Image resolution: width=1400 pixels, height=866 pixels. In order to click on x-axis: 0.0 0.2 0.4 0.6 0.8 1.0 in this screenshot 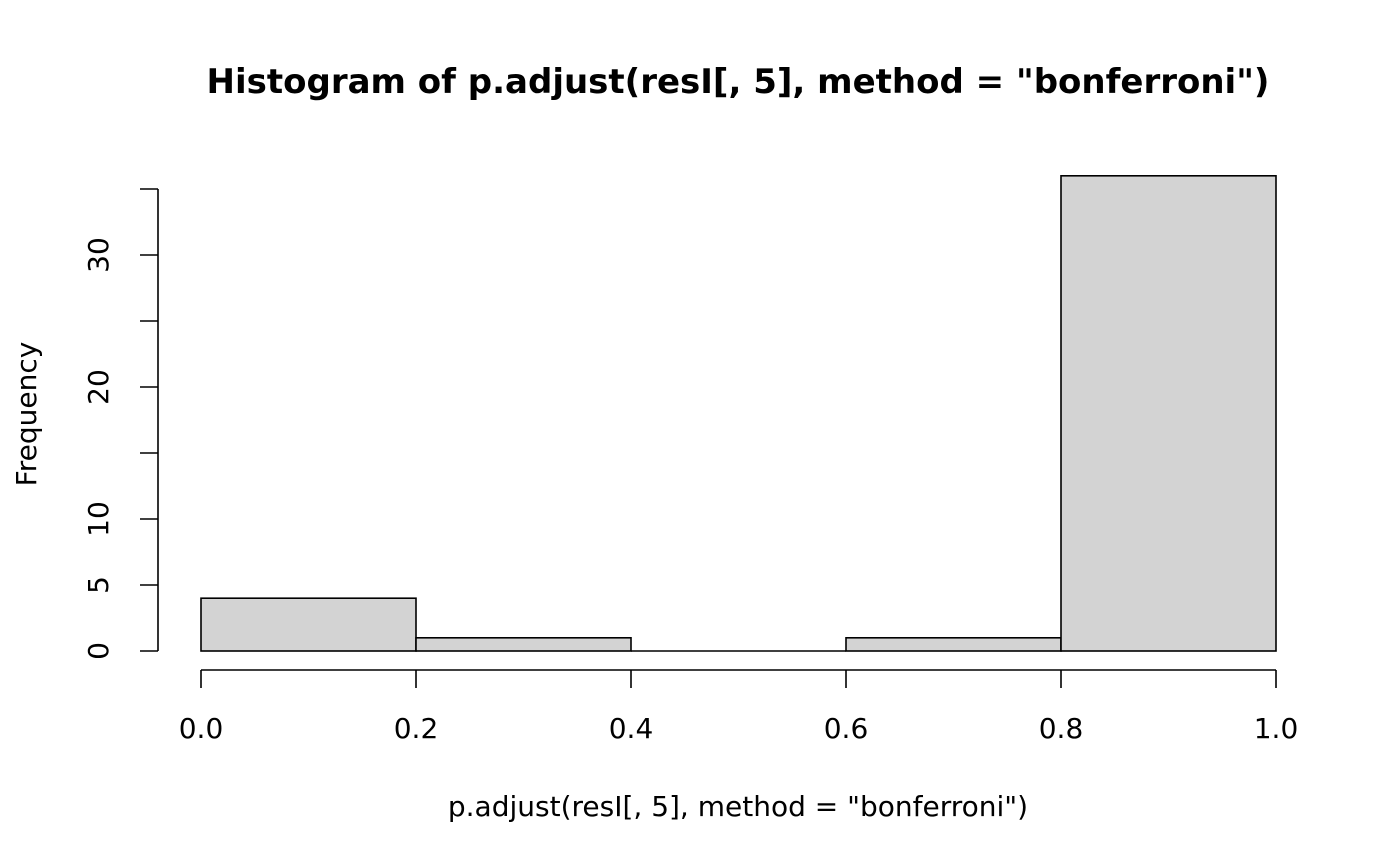, I will do `click(739, 707)`.